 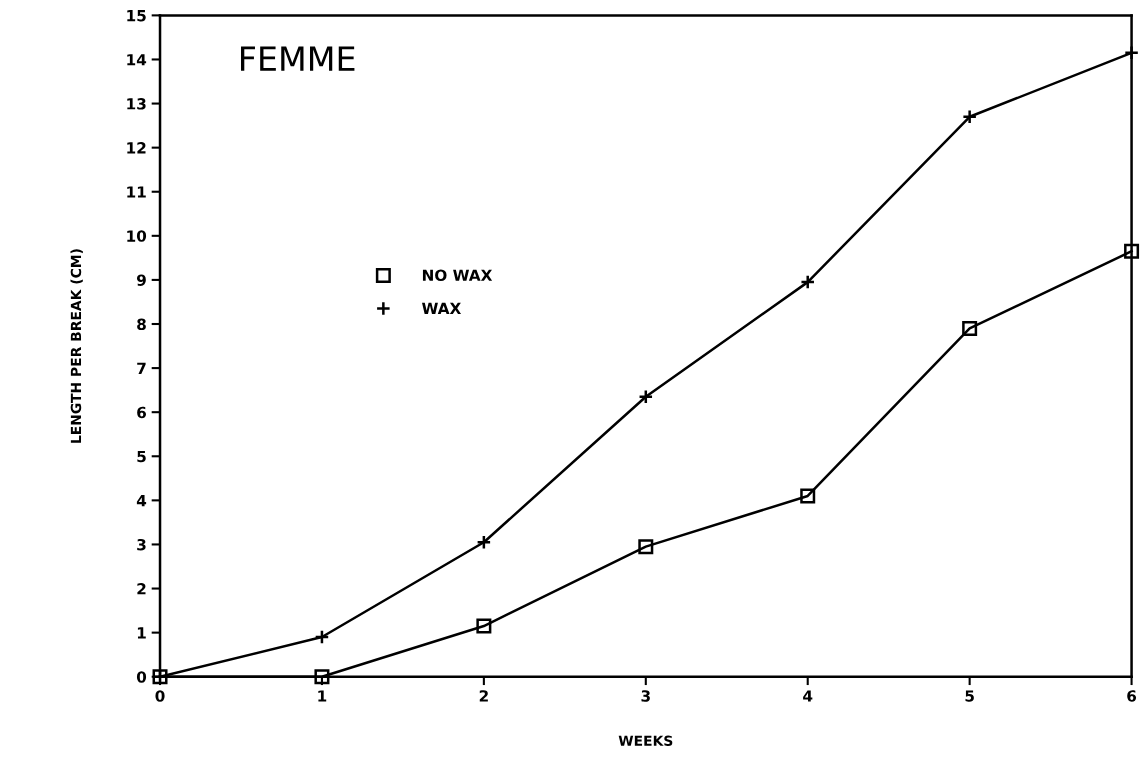 What do you see at coordinates (136, 148) in the screenshot?
I see `y-tick-label: 12` at bounding box center [136, 148].